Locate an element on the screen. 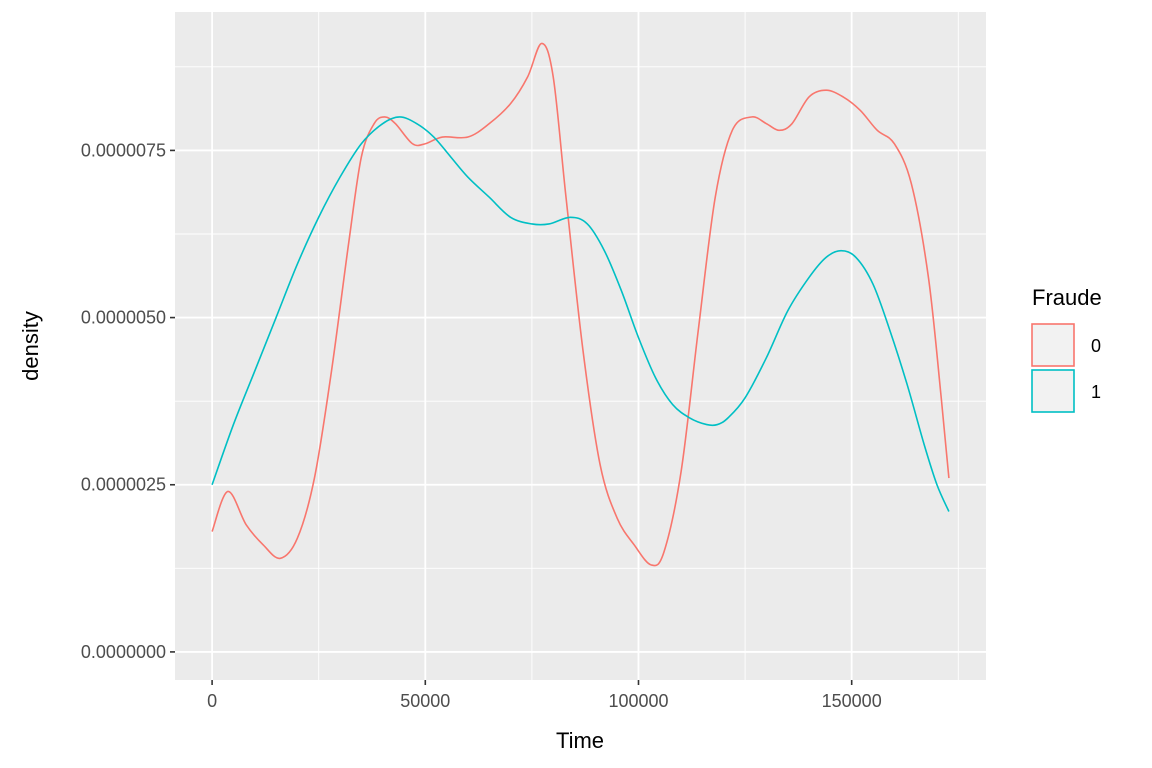  legend: Fraude 01 is located at coordinates (1066, 349).